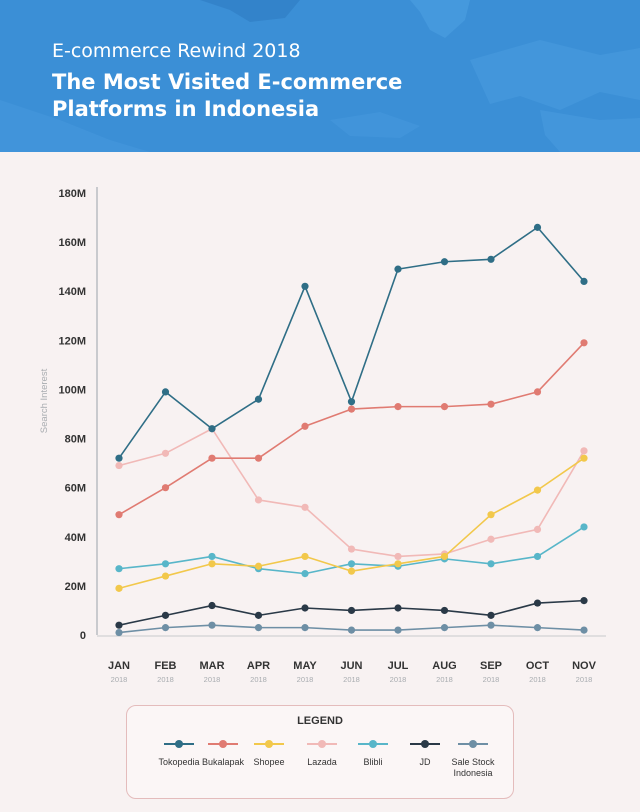 The image size is (640, 812). I want to click on legend-item-blibli: Blibli, so click(373, 754).